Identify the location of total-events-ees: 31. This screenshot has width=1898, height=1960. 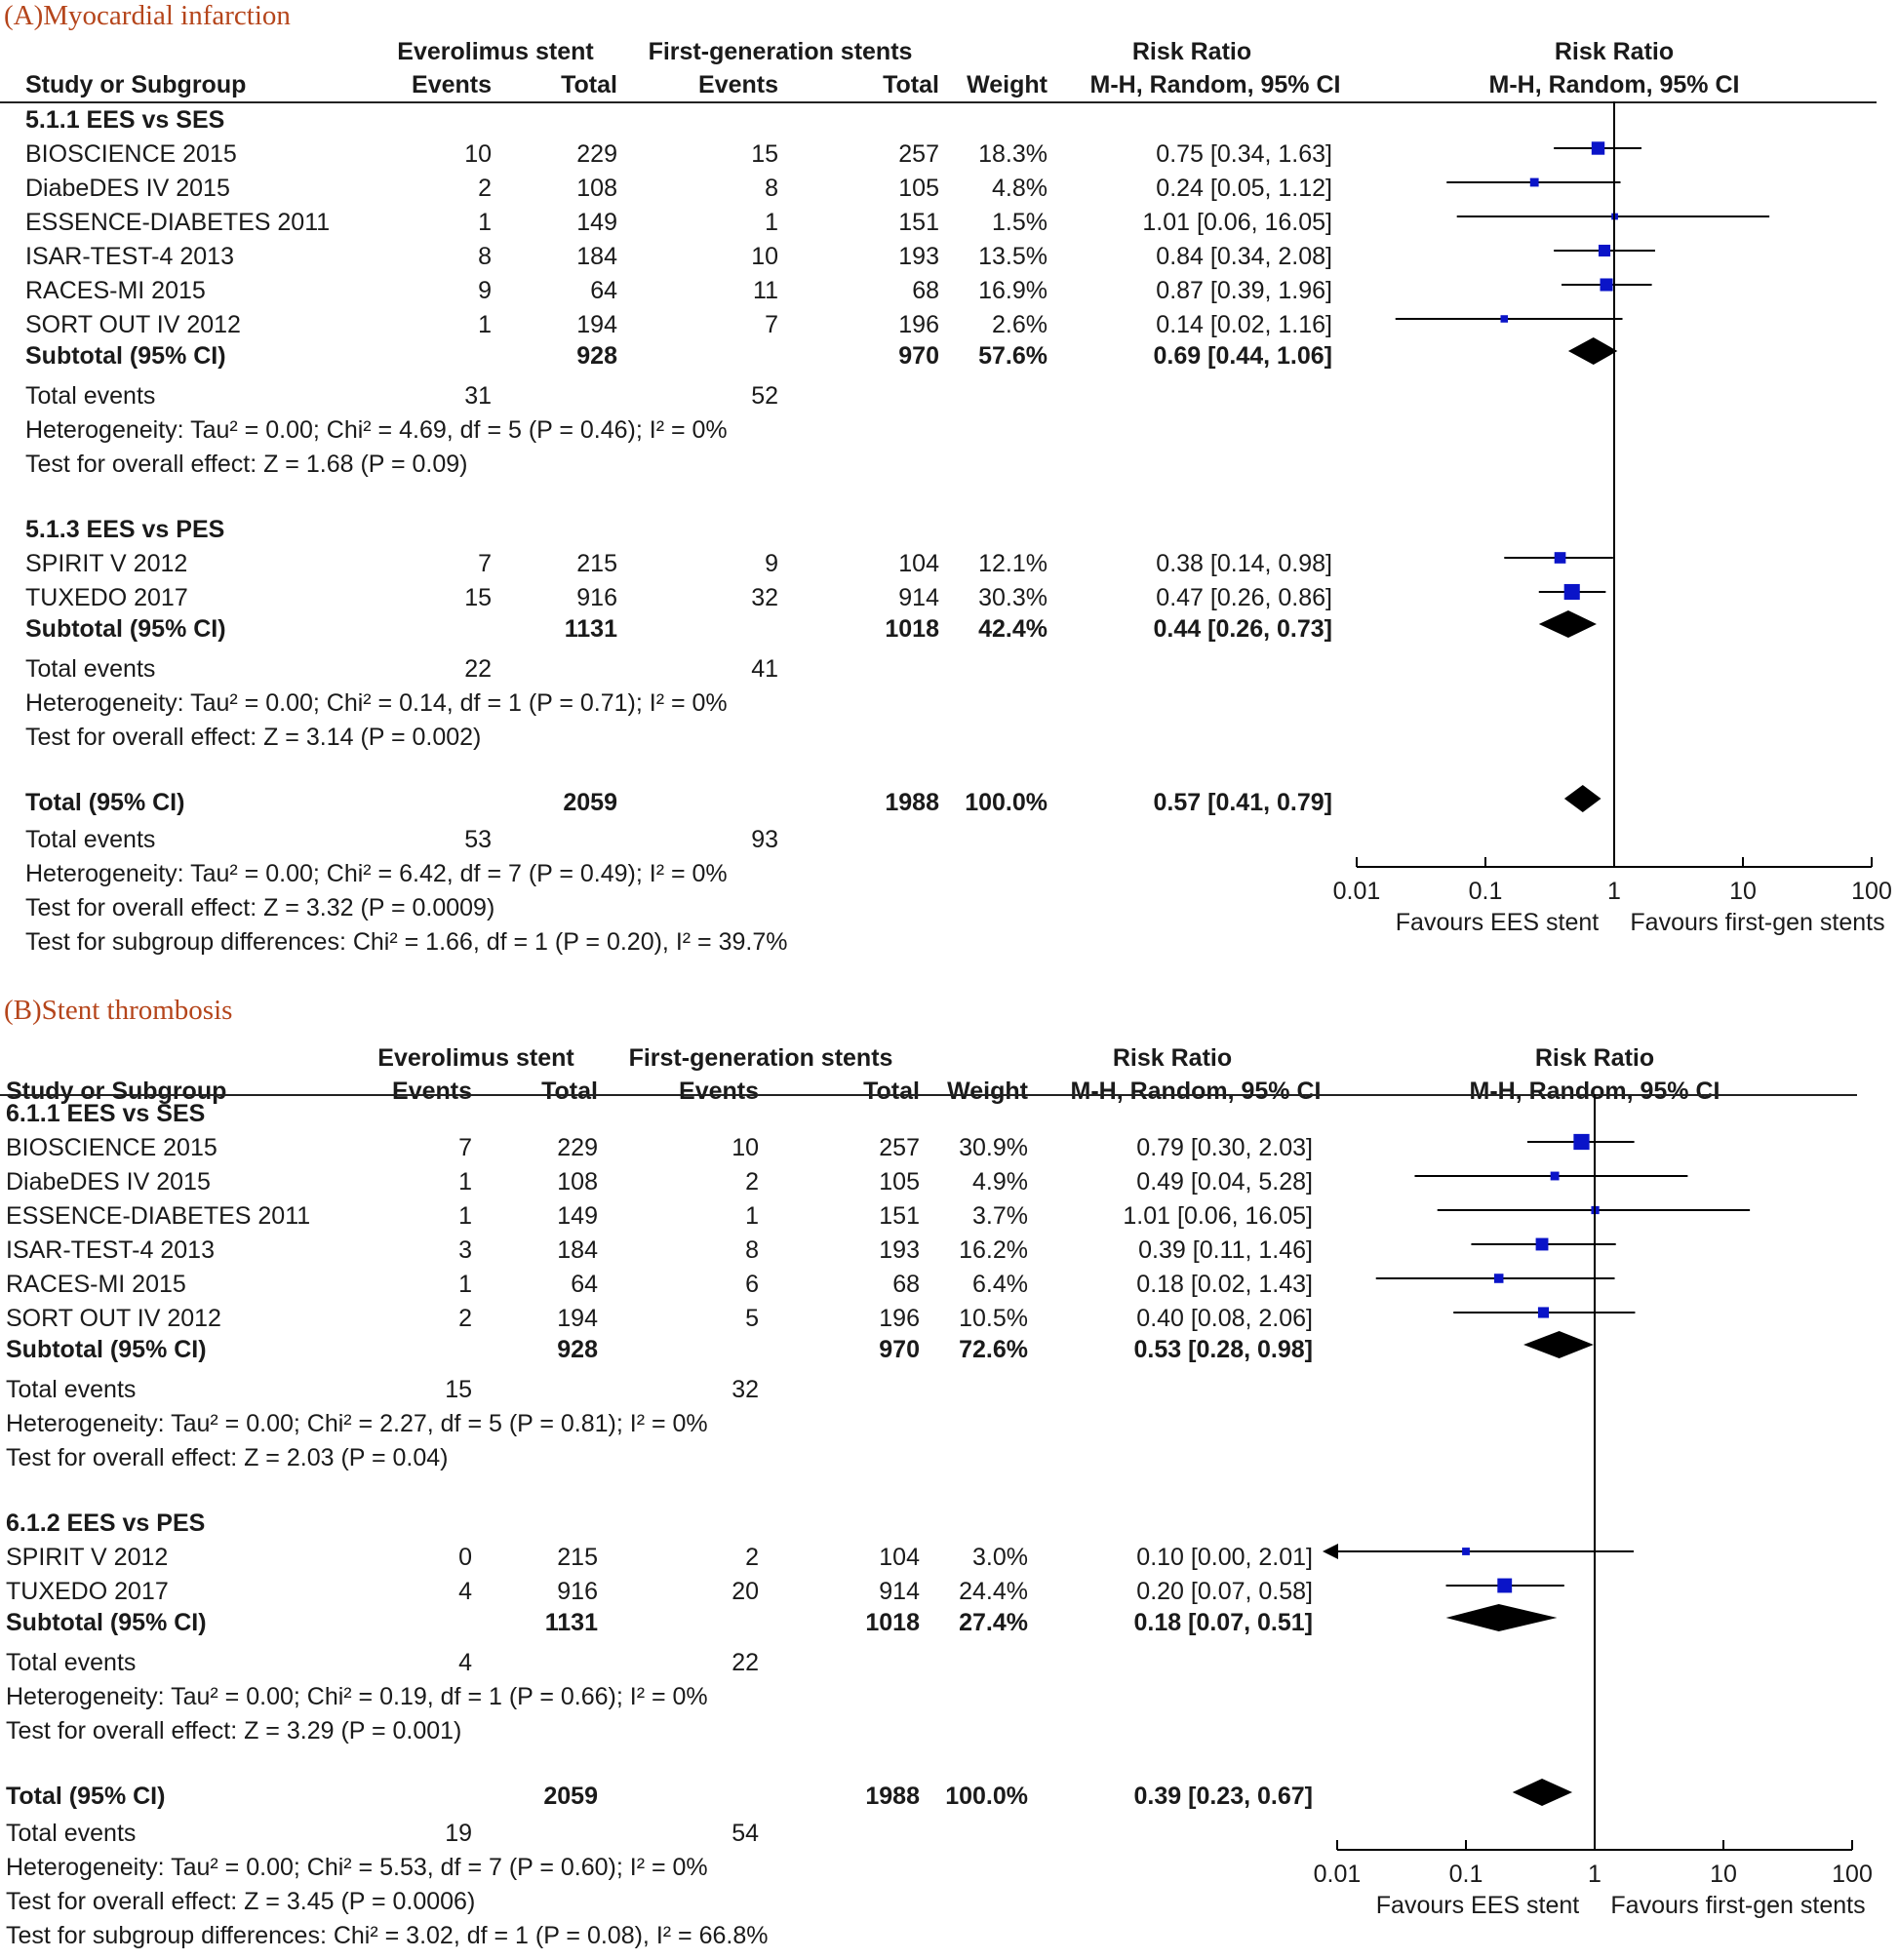
(478, 396).